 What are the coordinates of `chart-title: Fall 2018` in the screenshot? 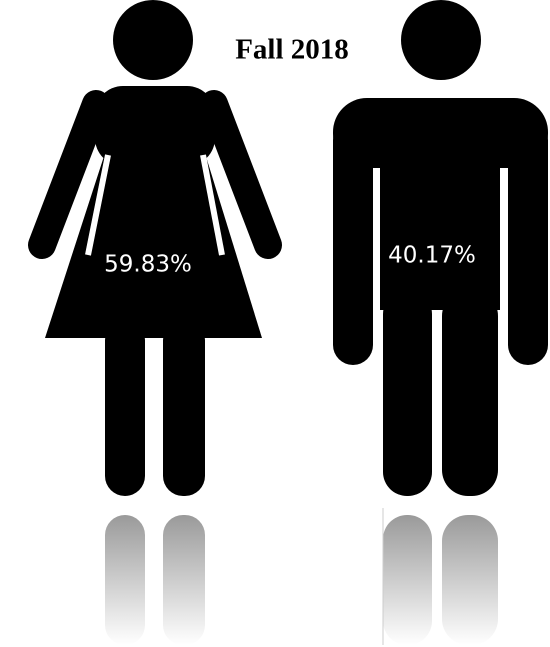 It's located at (292, 50).